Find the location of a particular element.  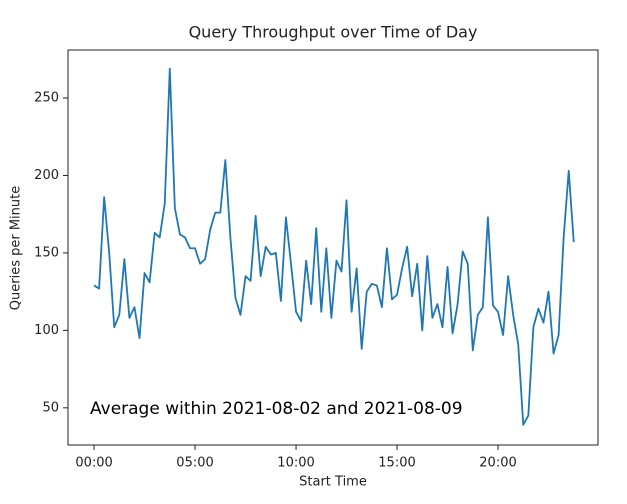

y-tick-label: 200 is located at coordinates (46, 175).